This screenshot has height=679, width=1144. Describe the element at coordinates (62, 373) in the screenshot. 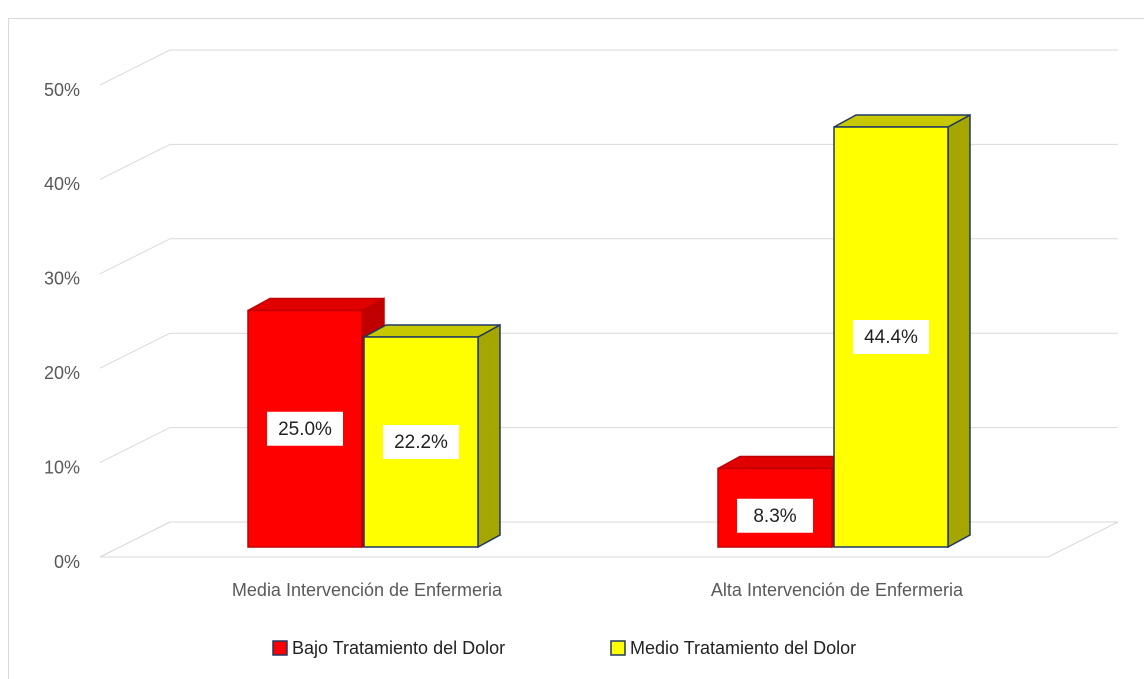

I see `y-tick-label: 20%` at that location.